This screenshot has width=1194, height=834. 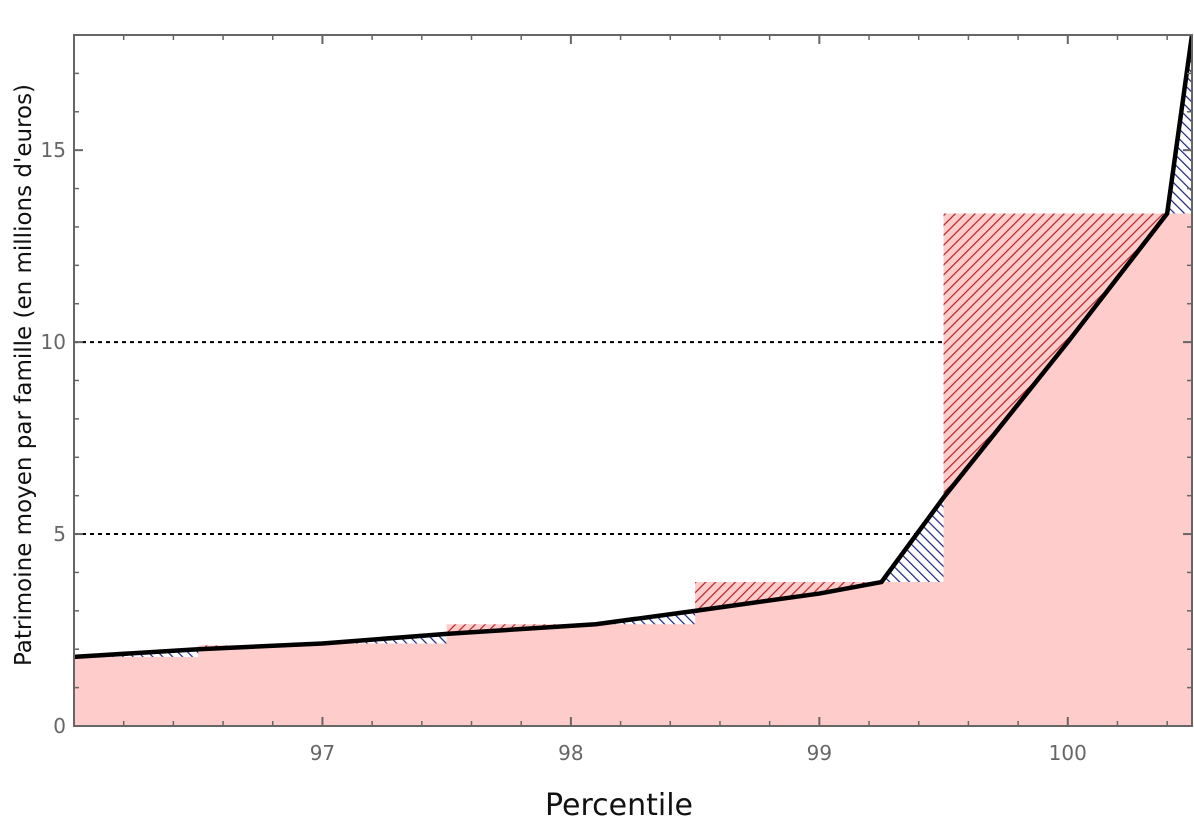 What do you see at coordinates (322, 753) in the screenshot?
I see `x-tick-label-97: 97` at bounding box center [322, 753].